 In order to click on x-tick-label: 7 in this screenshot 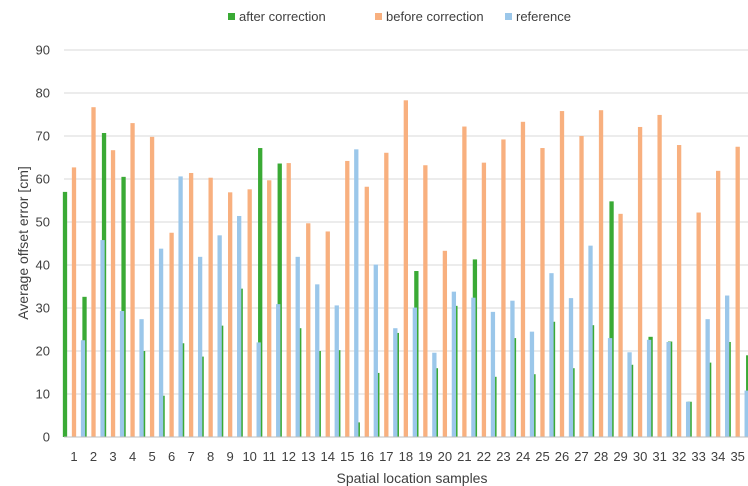, I will do `click(191, 456)`.